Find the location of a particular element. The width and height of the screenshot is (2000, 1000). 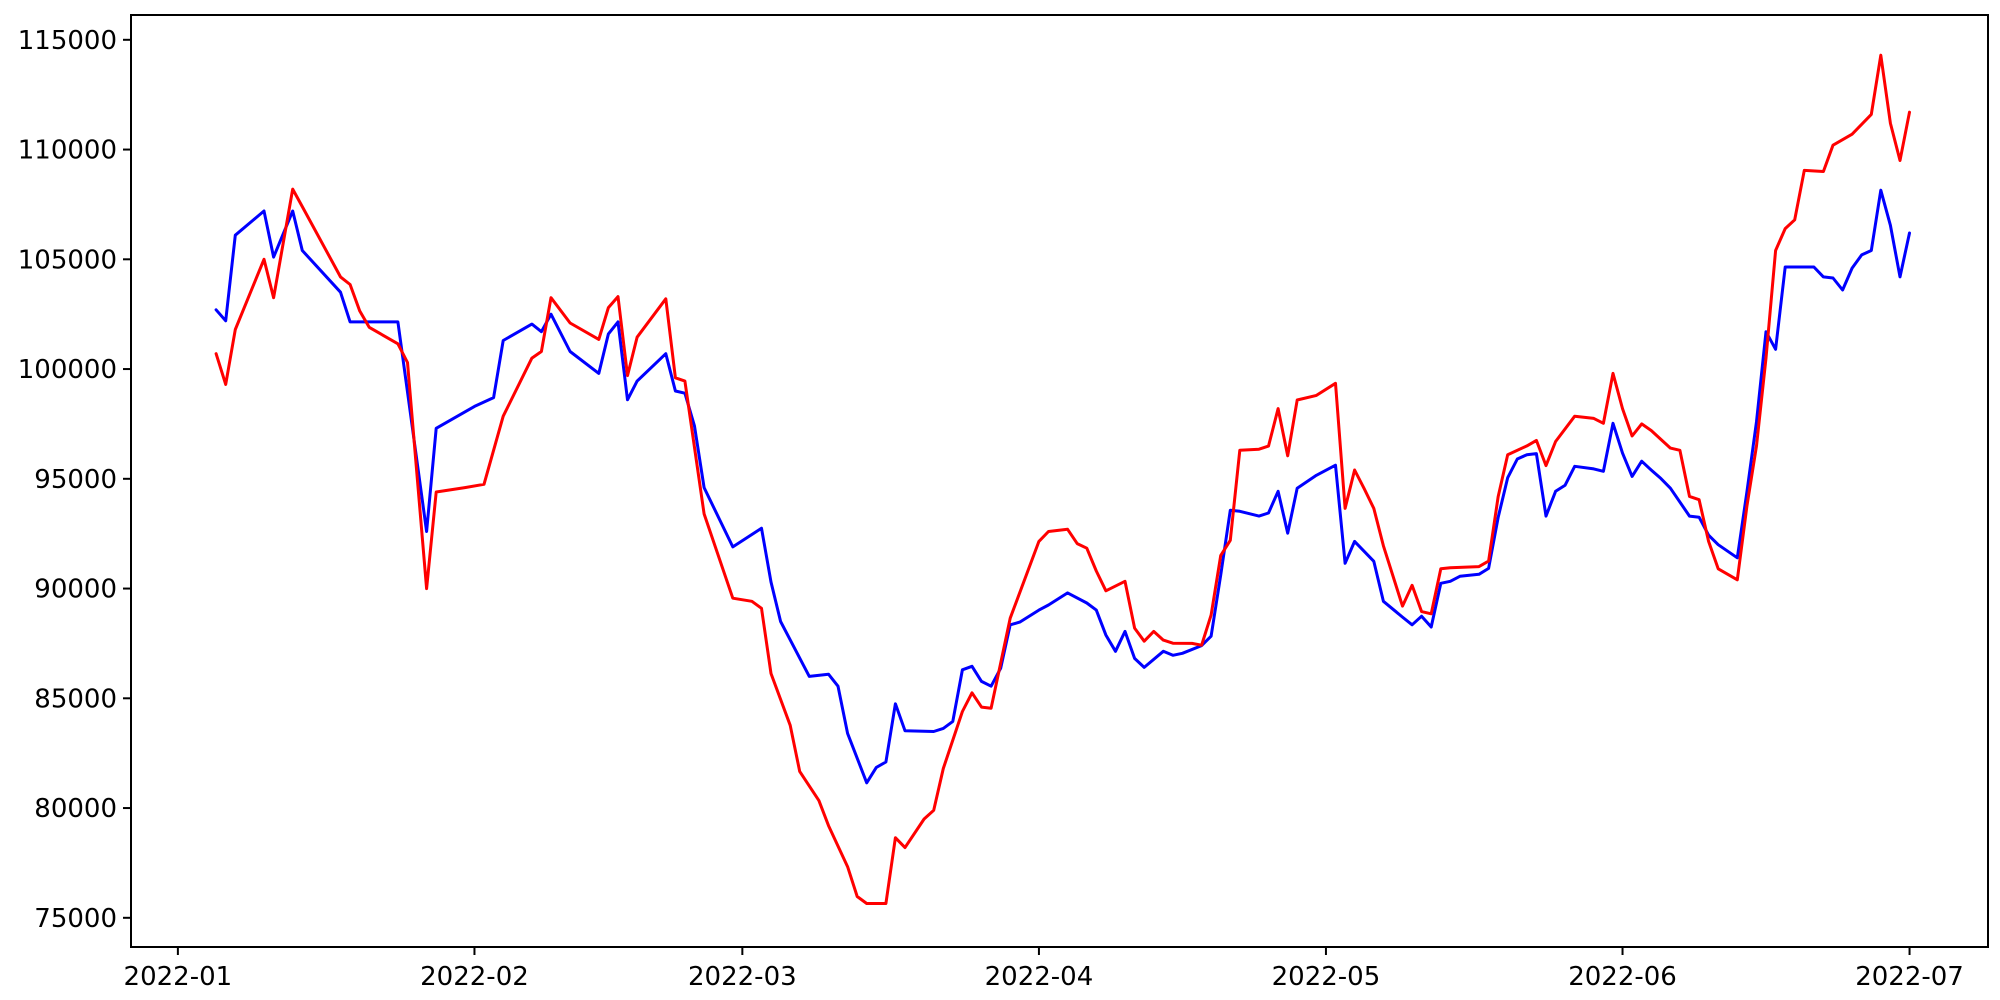

y-tick-label: 95000 is located at coordinates (75, 480).